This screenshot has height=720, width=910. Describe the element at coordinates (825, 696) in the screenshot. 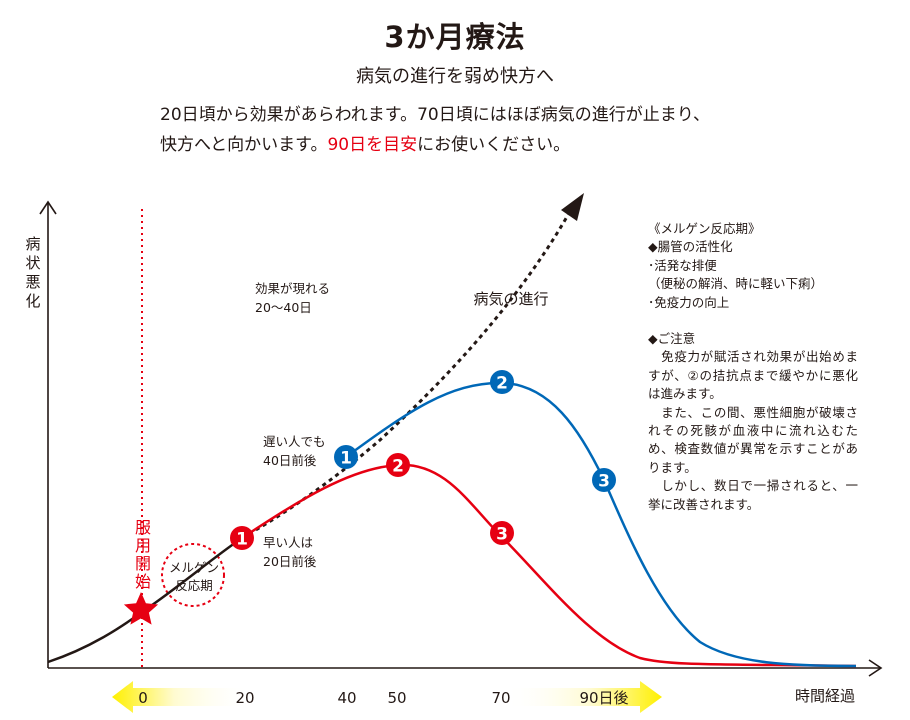

I see `x-axis-label: 時間経過` at that location.